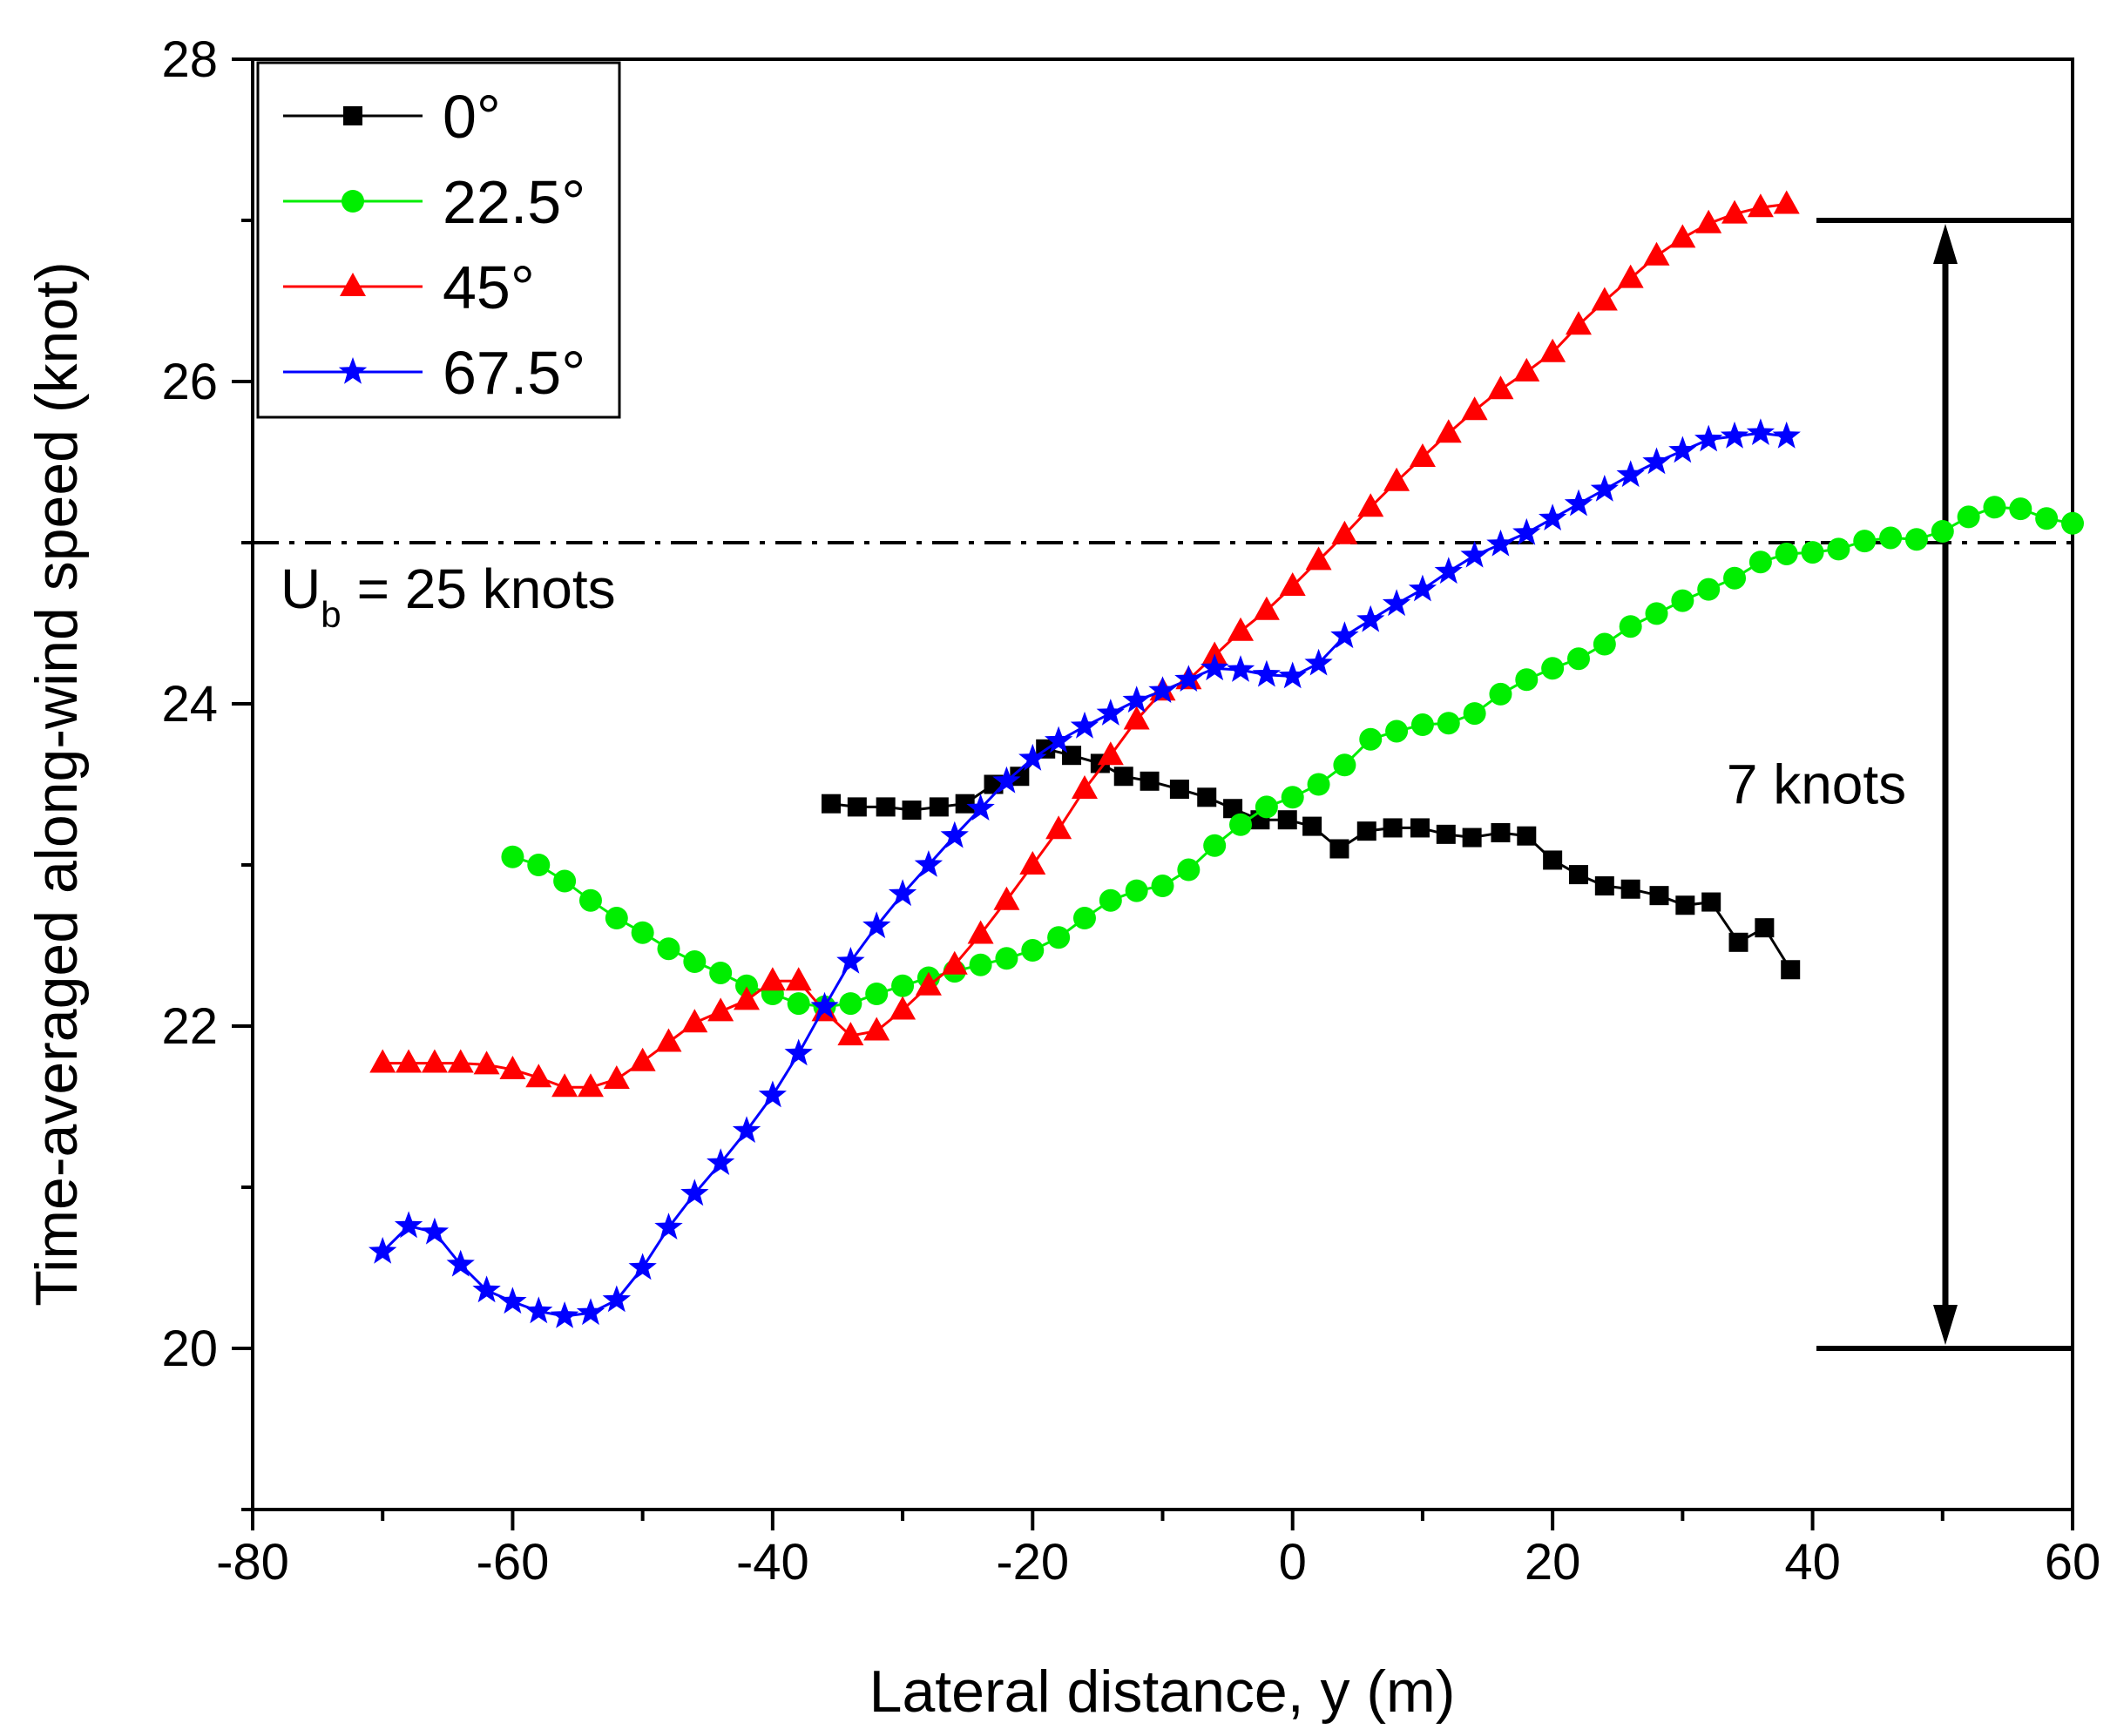 The width and height of the screenshot is (2117, 1736). What do you see at coordinates (2073, 1562) in the screenshot?
I see `x-tick-label: 60` at bounding box center [2073, 1562].